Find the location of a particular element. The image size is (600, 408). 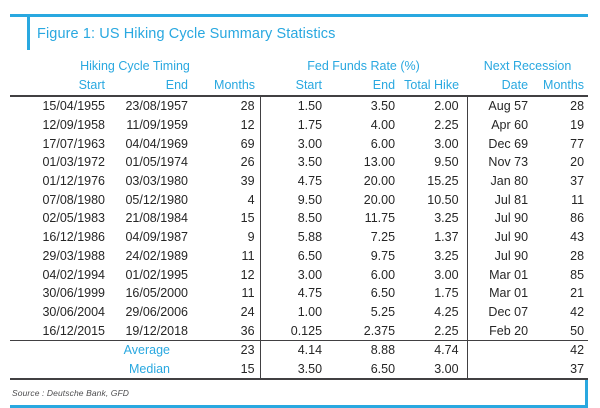

summary-cell: 42 is located at coordinates (561, 349).